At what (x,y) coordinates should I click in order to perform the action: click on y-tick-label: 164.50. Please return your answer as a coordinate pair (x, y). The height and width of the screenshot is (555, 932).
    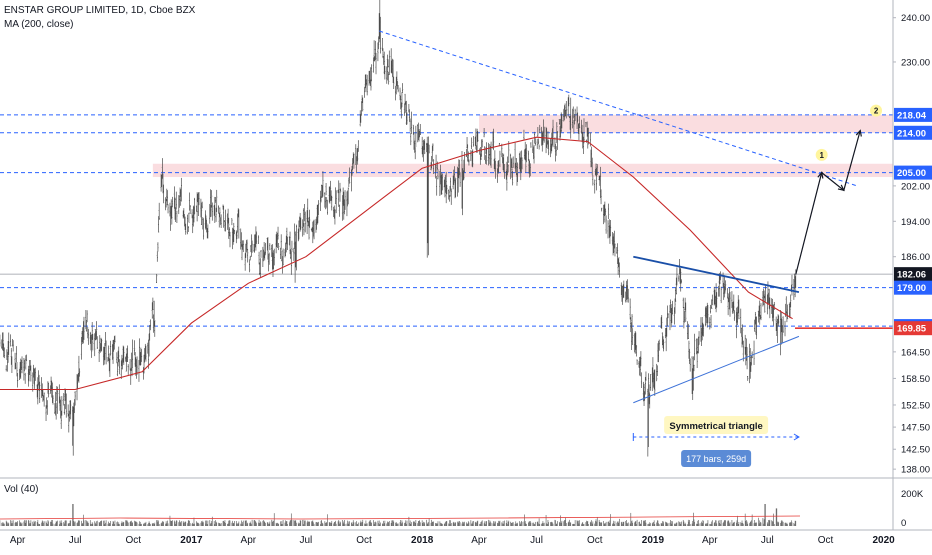
    Looking at the image, I should click on (915, 352).